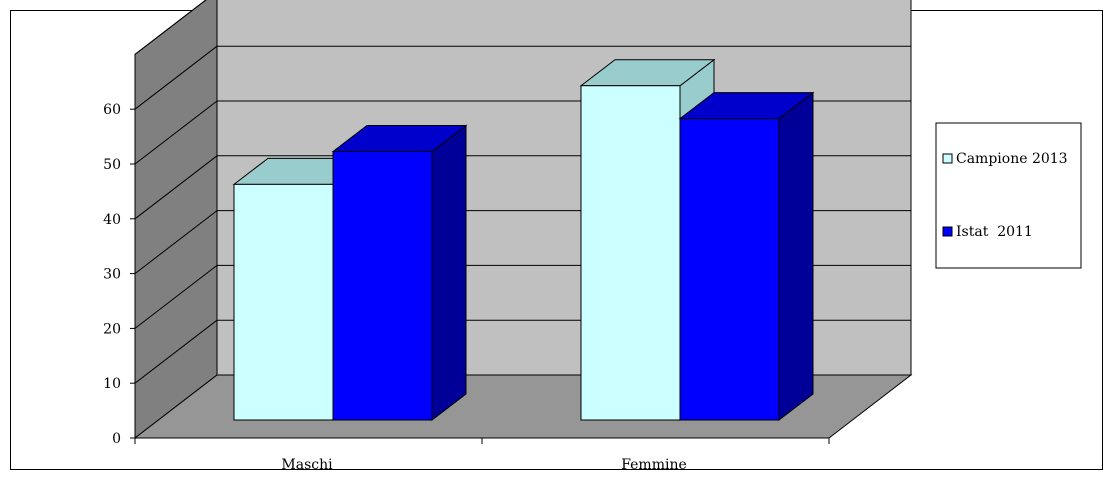 Image resolution: width=1105 pixels, height=481 pixels. I want to click on bar-femmine-istat, so click(746, 256).